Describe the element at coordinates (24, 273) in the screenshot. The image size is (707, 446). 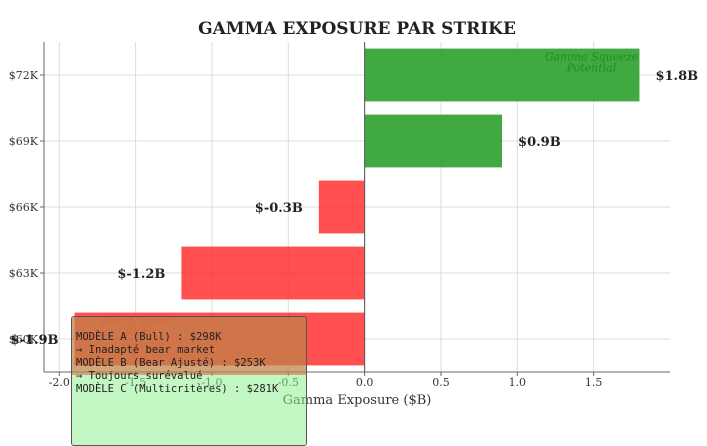
I see `y-tick-label: $63K` at that location.